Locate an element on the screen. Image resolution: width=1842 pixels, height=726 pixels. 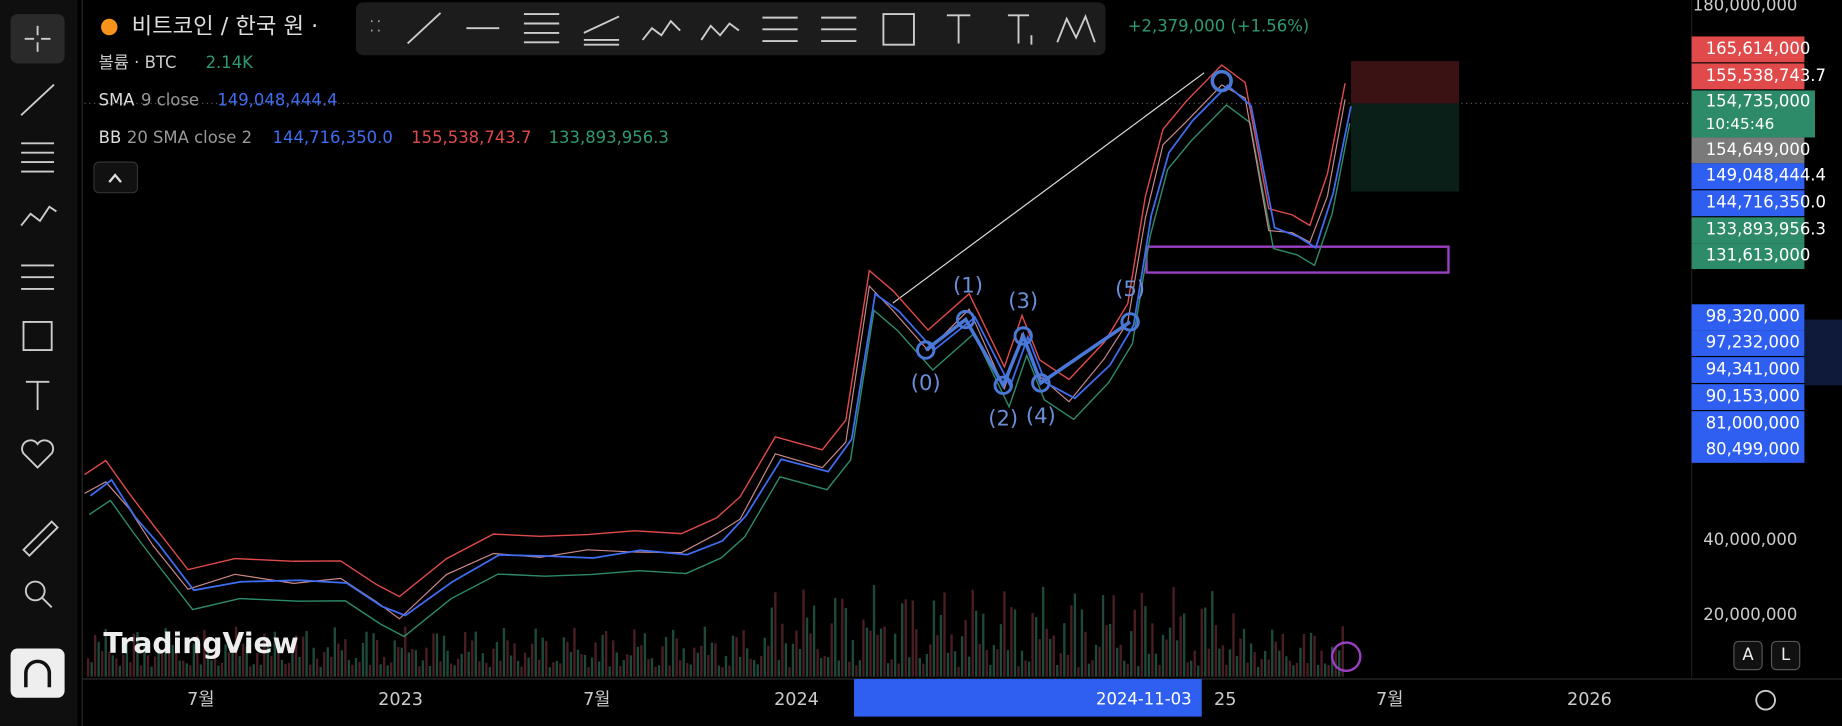
price-tag-text: 149,048,444.4 is located at coordinates (1766, 175).